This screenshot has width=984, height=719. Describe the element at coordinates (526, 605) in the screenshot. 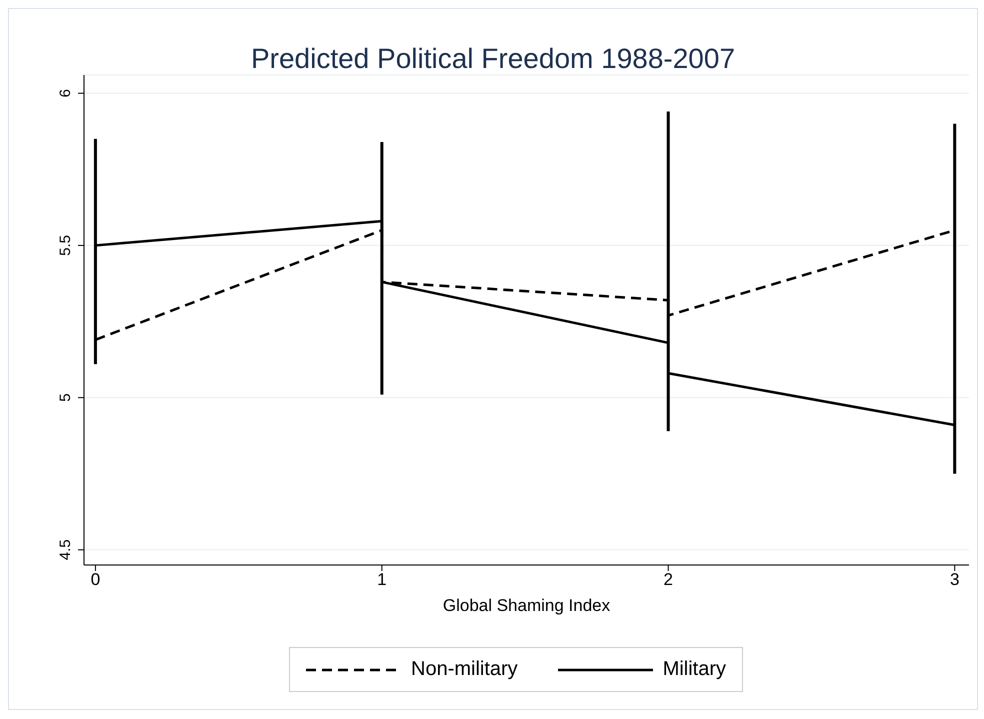

I see `x-axis-title: Global Shaming Index` at that location.